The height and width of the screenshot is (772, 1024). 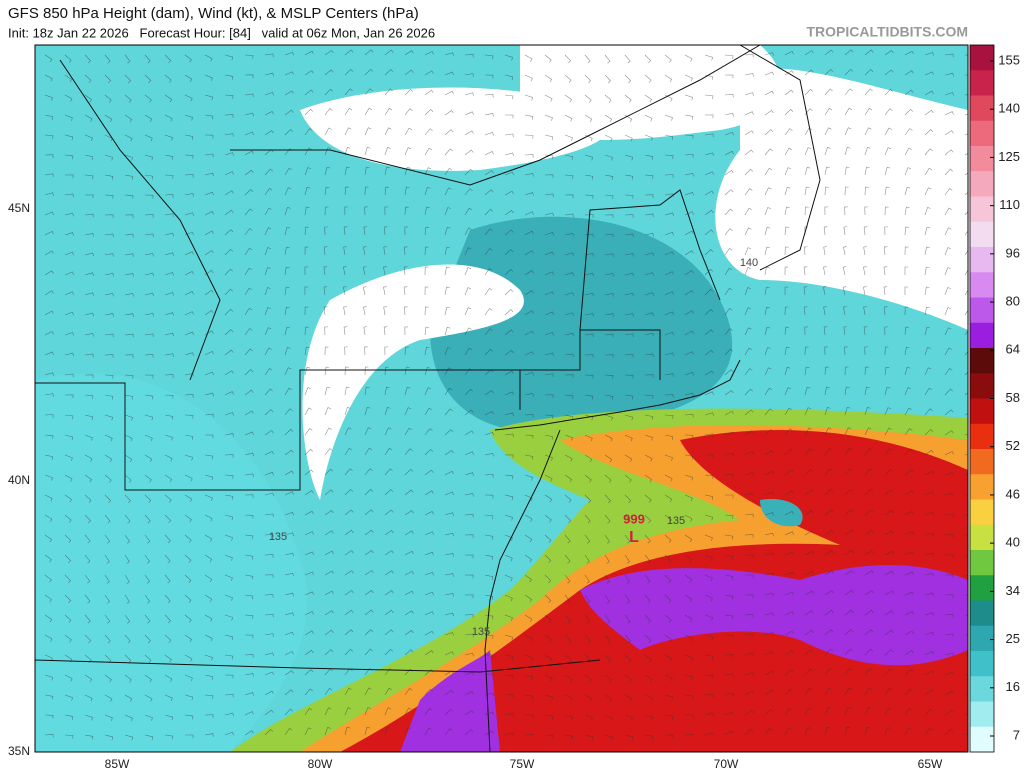 I want to click on colorbar-segment, so click(x=982, y=537).